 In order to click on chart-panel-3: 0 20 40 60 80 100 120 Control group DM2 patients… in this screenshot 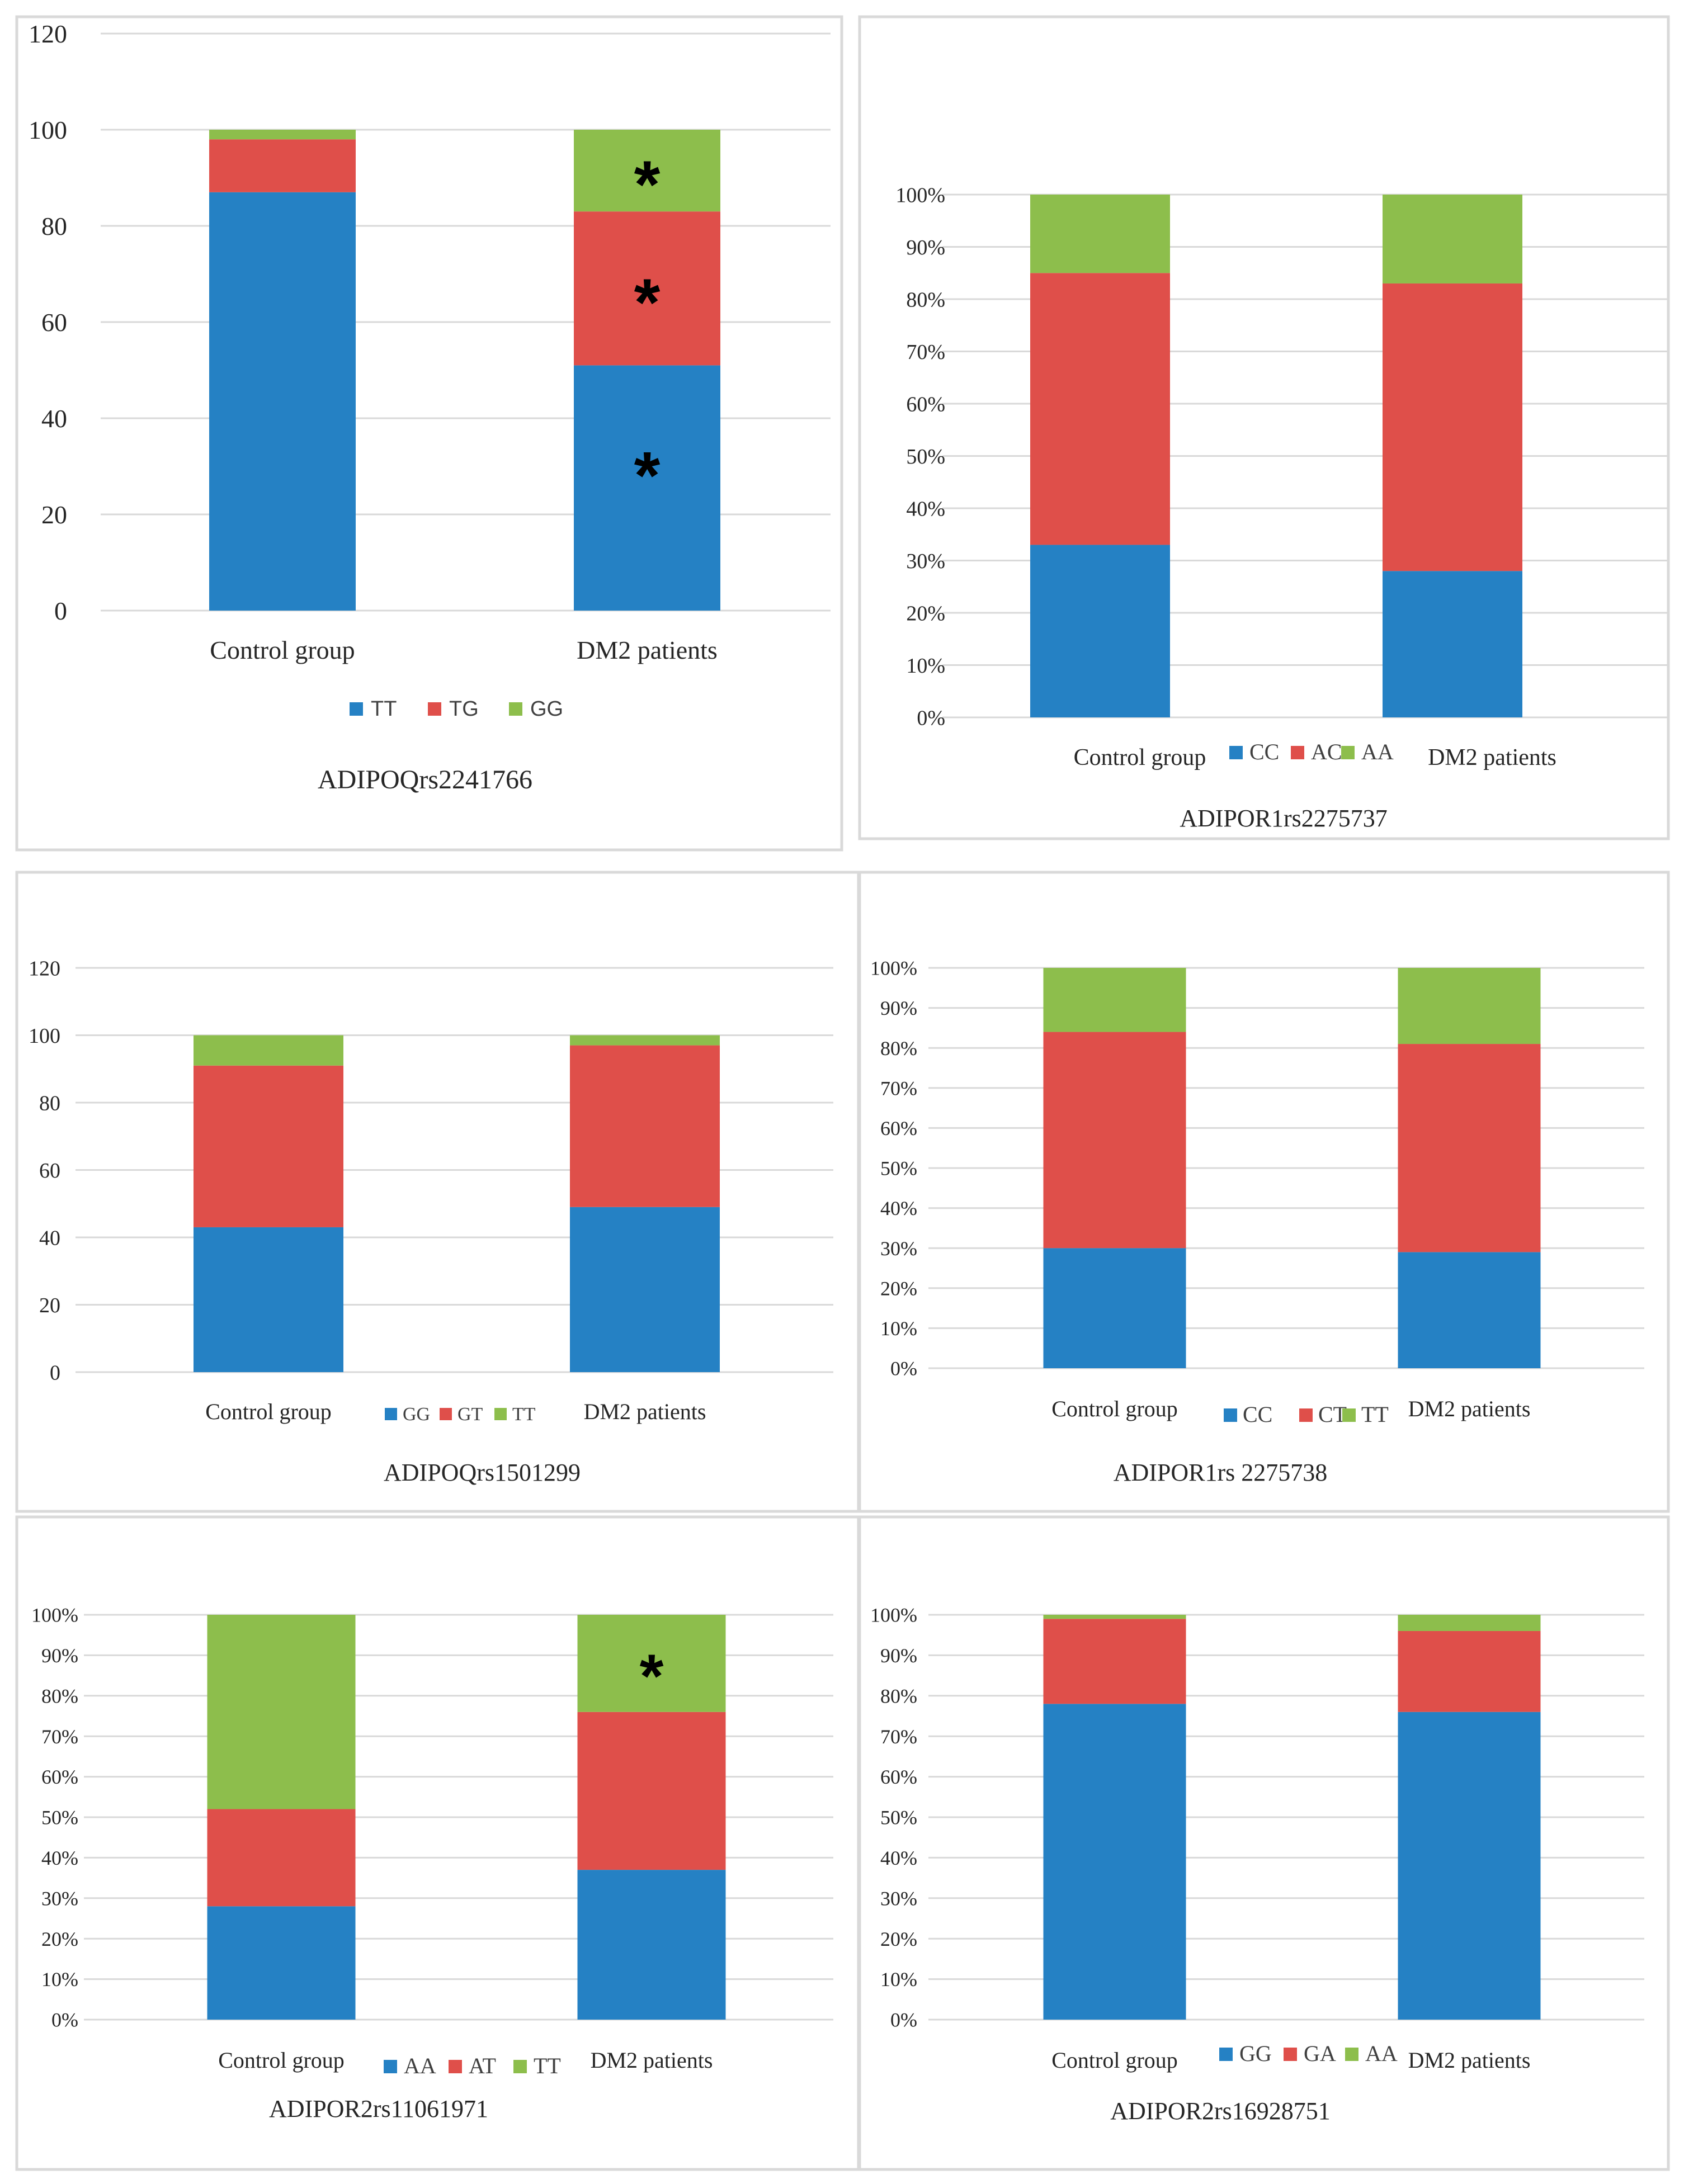, I will do `click(437, 1192)`.